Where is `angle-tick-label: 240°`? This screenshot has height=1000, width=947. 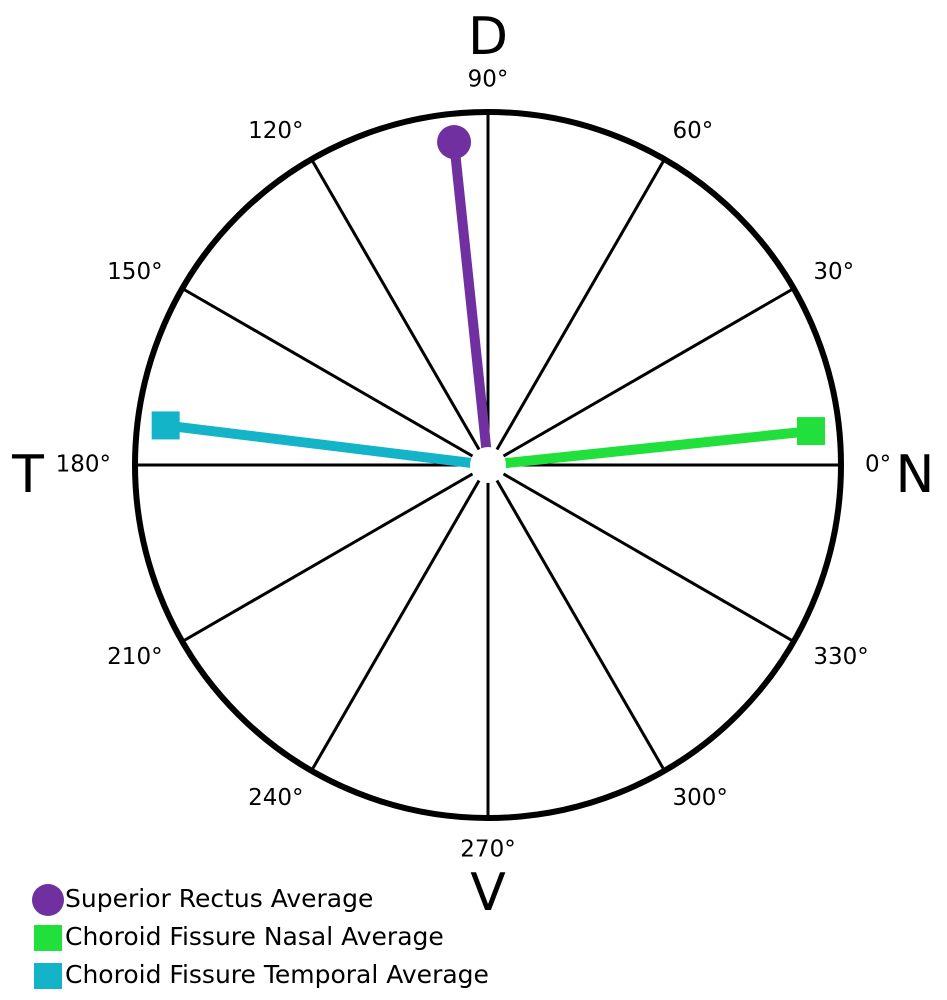 angle-tick-label: 240° is located at coordinates (275, 798).